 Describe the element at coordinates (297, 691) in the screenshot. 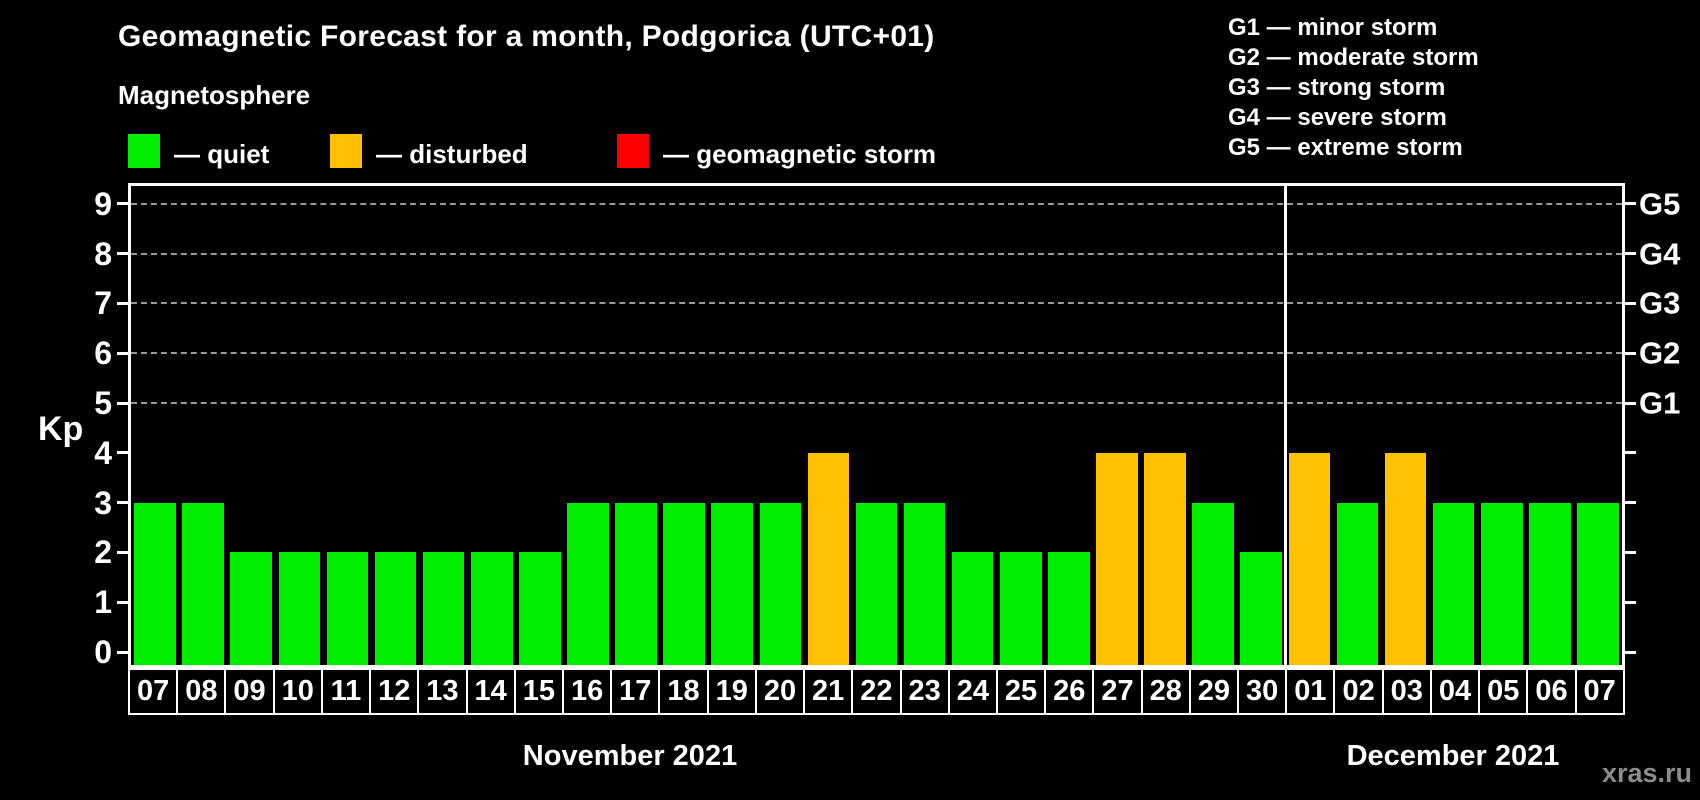

I see `day-label-cell: 10` at that location.